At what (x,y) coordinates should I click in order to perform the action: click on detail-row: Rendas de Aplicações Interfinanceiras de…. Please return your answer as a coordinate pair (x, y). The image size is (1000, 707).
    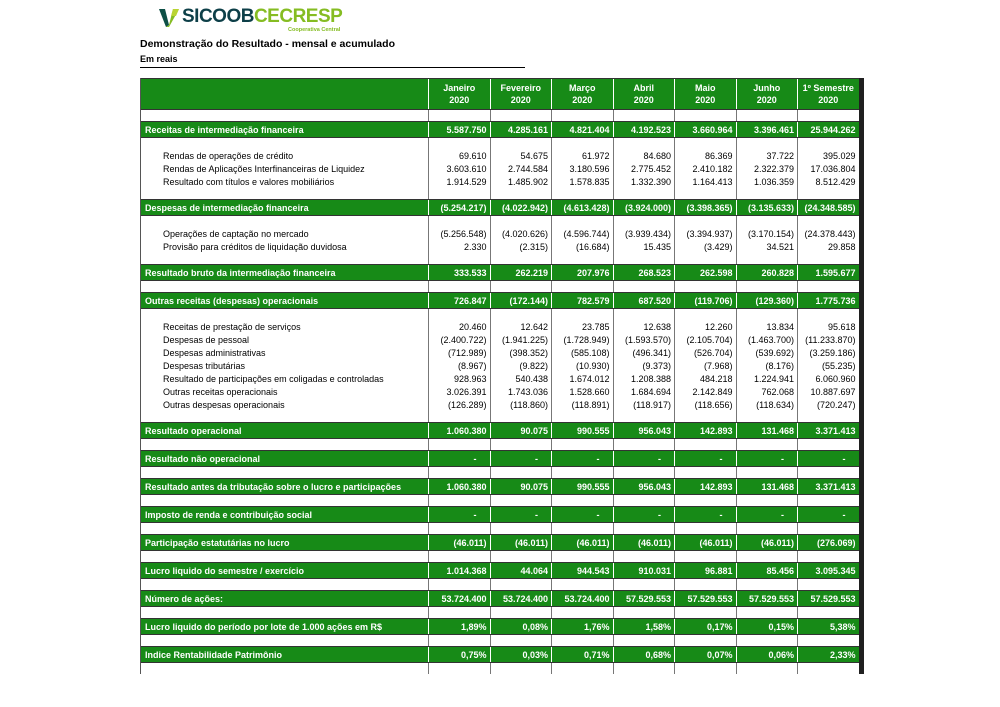
    Looking at the image, I should click on (500, 168).